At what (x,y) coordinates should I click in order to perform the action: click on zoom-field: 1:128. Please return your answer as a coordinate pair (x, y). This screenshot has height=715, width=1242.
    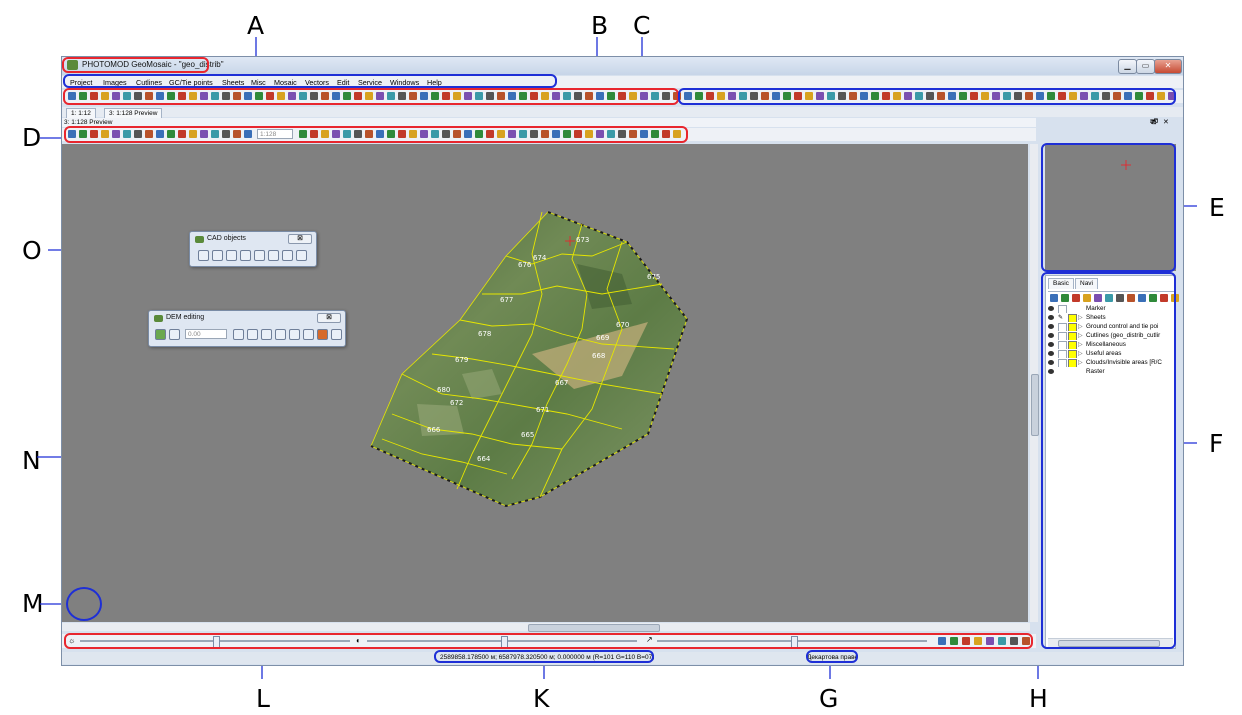
    Looking at the image, I should click on (275, 134).